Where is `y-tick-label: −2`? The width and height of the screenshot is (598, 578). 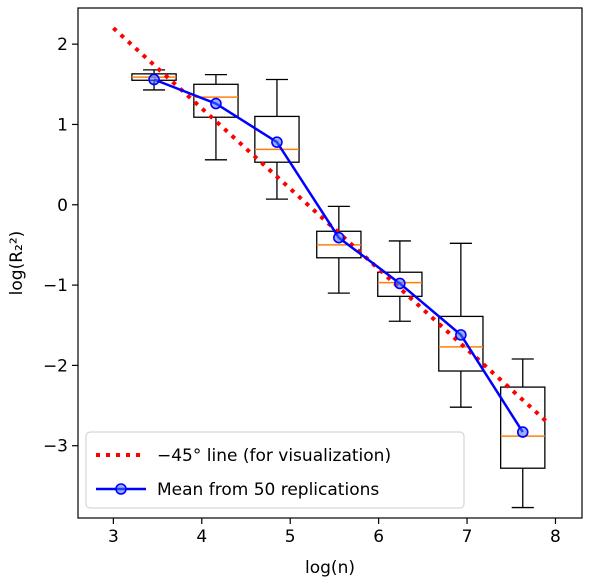 y-tick-label: −2 is located at coordinates (55, 366).